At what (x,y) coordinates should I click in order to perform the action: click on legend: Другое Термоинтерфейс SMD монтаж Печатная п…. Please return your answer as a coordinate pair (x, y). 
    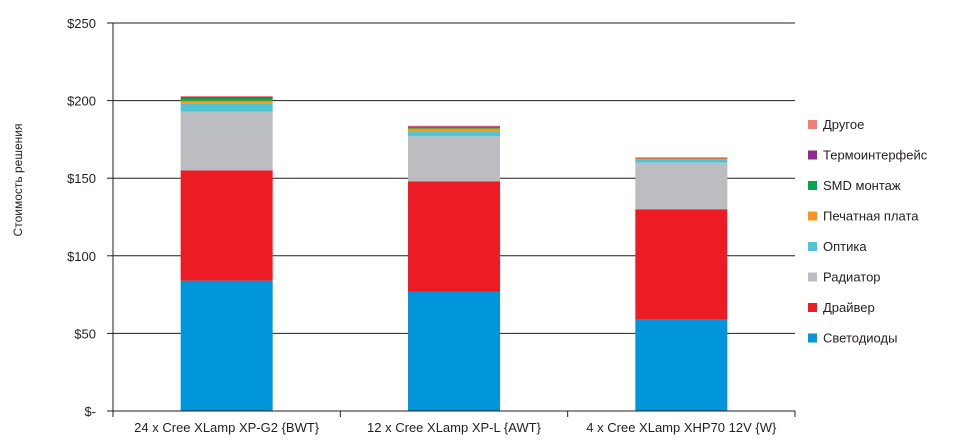
    Looking at the image, I should click on (868, 231).